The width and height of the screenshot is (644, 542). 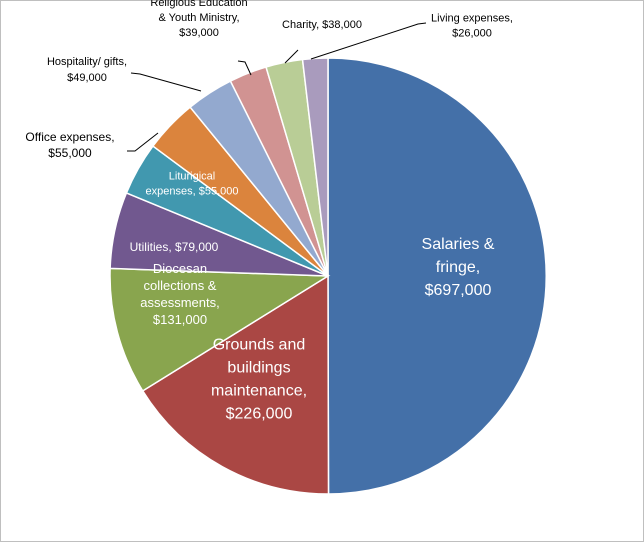 What do you see at coordinates (258, 368) in the screenshot?
I see `data-label-line: buildings` at bounding box center [258, 368].